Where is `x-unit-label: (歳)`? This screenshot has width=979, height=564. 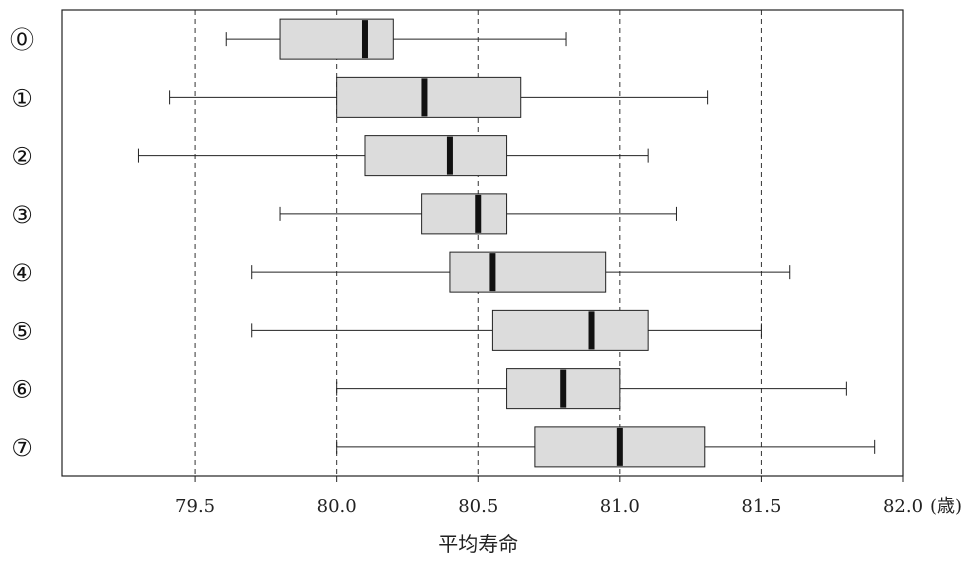 x-unit-label: (歳) is located at coordinates (946, 506).